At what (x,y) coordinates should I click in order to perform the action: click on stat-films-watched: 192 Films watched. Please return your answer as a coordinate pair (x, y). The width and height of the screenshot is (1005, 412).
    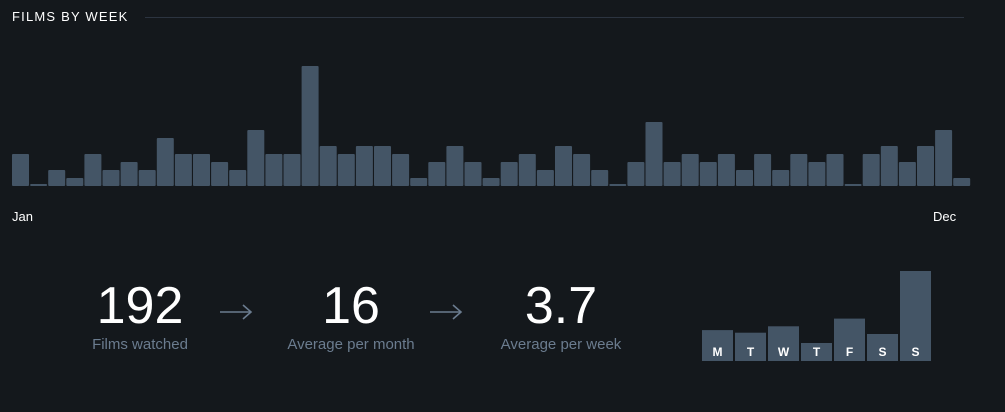
    Looking at the image, I should click on (140, 316).